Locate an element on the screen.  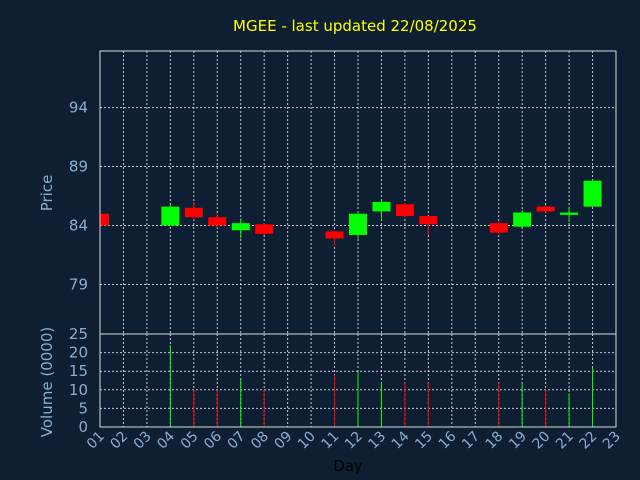
volume-tick-label: 15 is located at coordinates (78, 371).